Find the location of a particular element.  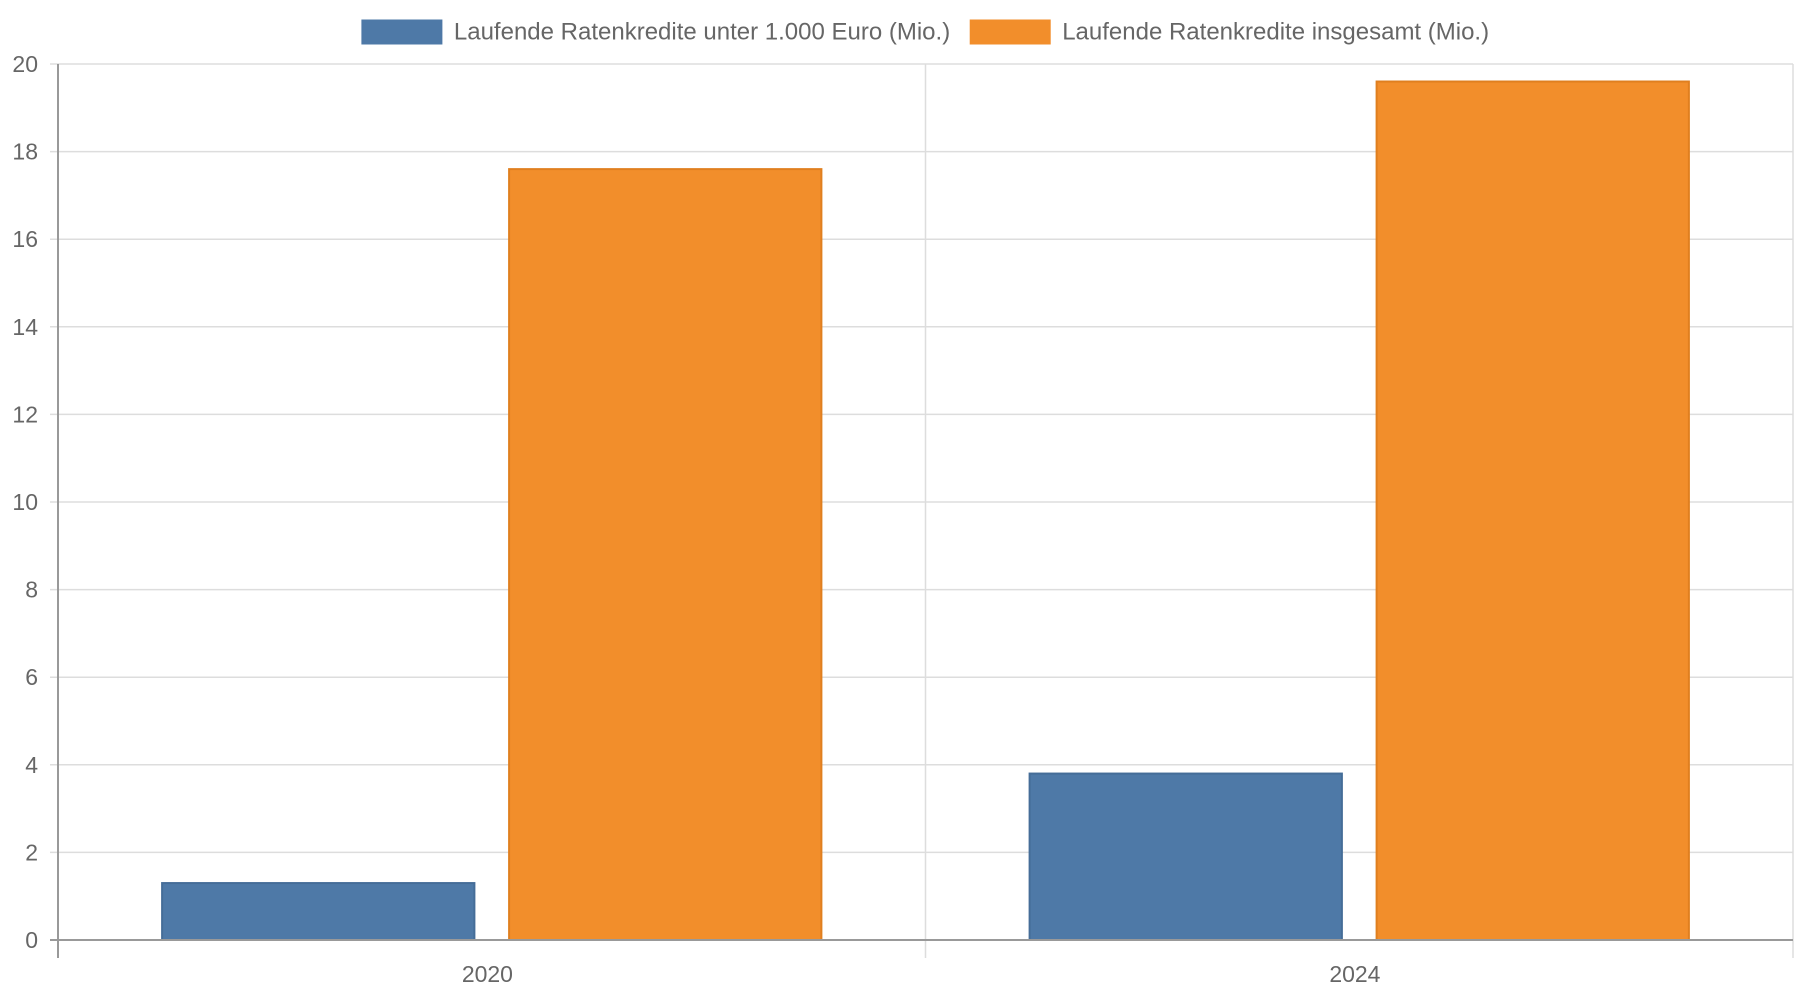

x-tick-label: 2024 is located at coordinates (1354, 974).